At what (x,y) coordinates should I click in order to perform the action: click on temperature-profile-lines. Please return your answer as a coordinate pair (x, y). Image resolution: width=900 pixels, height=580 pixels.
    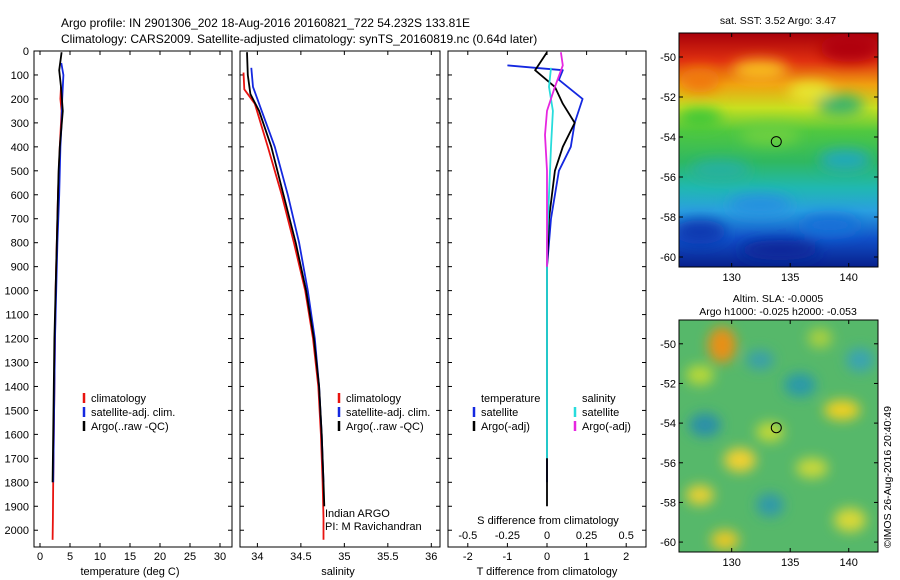
    Looking at the image, I should click on (58, 296).